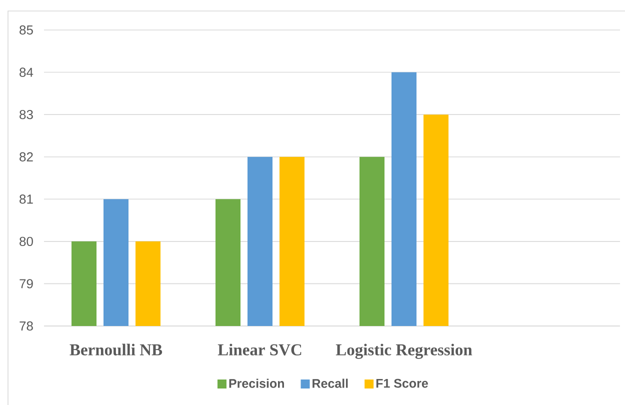 The image size is (625, 405). I want to click on y-tick-label: 80, so click(26, 241).